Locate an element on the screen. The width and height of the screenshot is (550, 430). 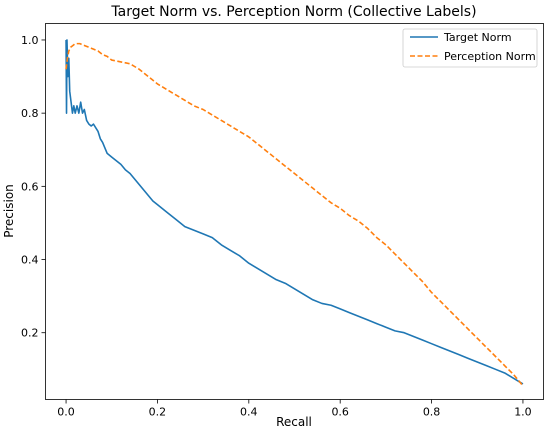
x-tick-label: 0.8 is located at coordinates (432, 412).